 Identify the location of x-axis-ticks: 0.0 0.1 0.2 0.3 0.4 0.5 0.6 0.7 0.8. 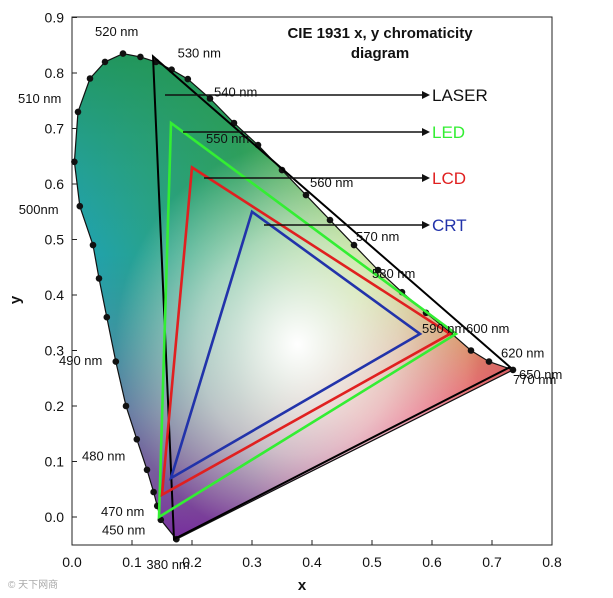
(312, 555).